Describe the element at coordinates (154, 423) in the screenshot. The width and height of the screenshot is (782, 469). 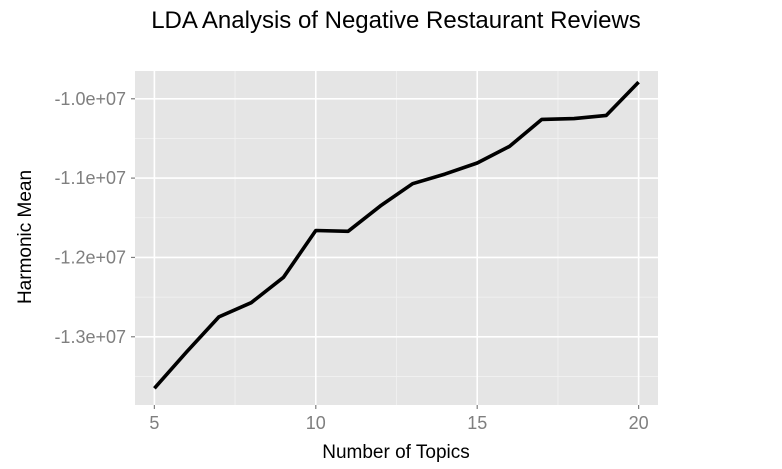
I see `x-tick-label: 5` at that location.